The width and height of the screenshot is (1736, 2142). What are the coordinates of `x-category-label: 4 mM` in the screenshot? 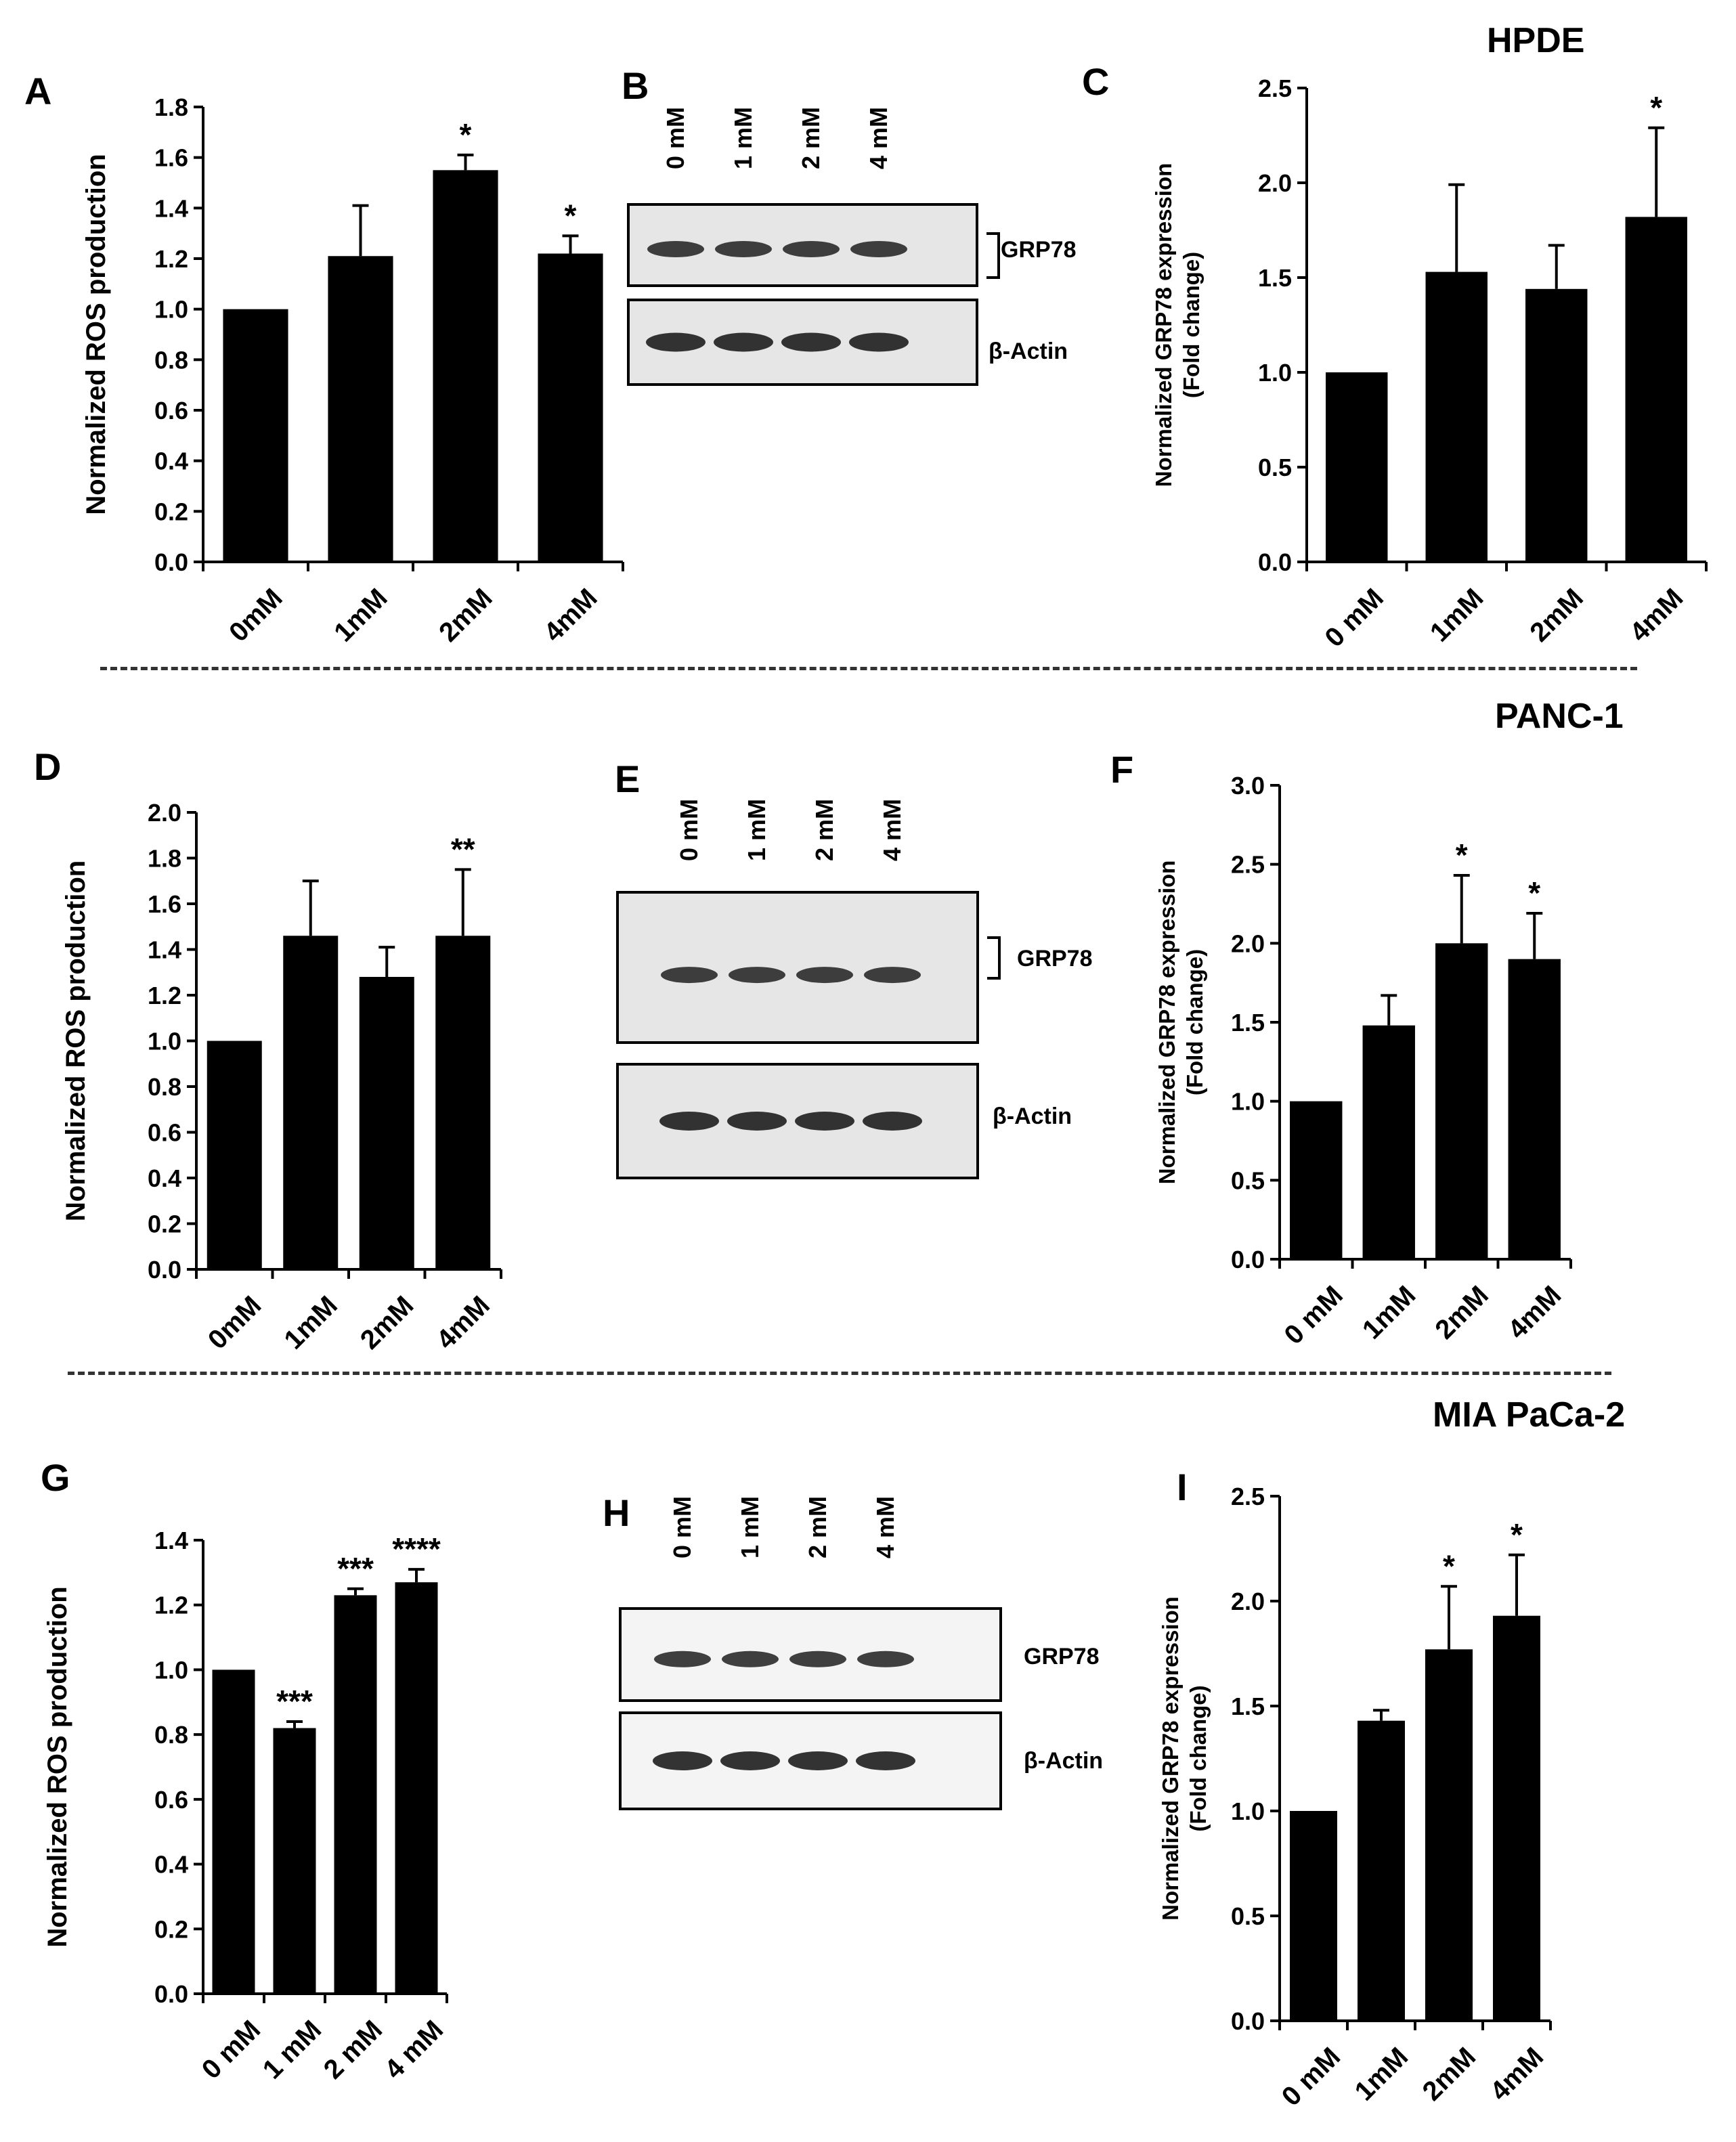 It's located at (414, 2049).